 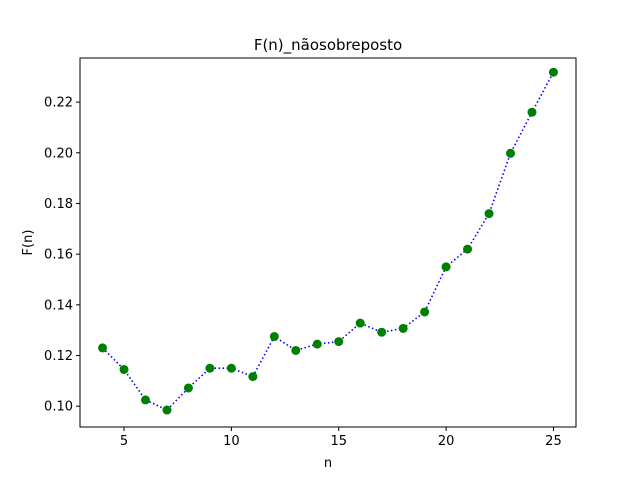 What do you see at coordinates (338, 441) in the screenshot?
I see `x-tick-label: 15` at bounding box center [338, 441].